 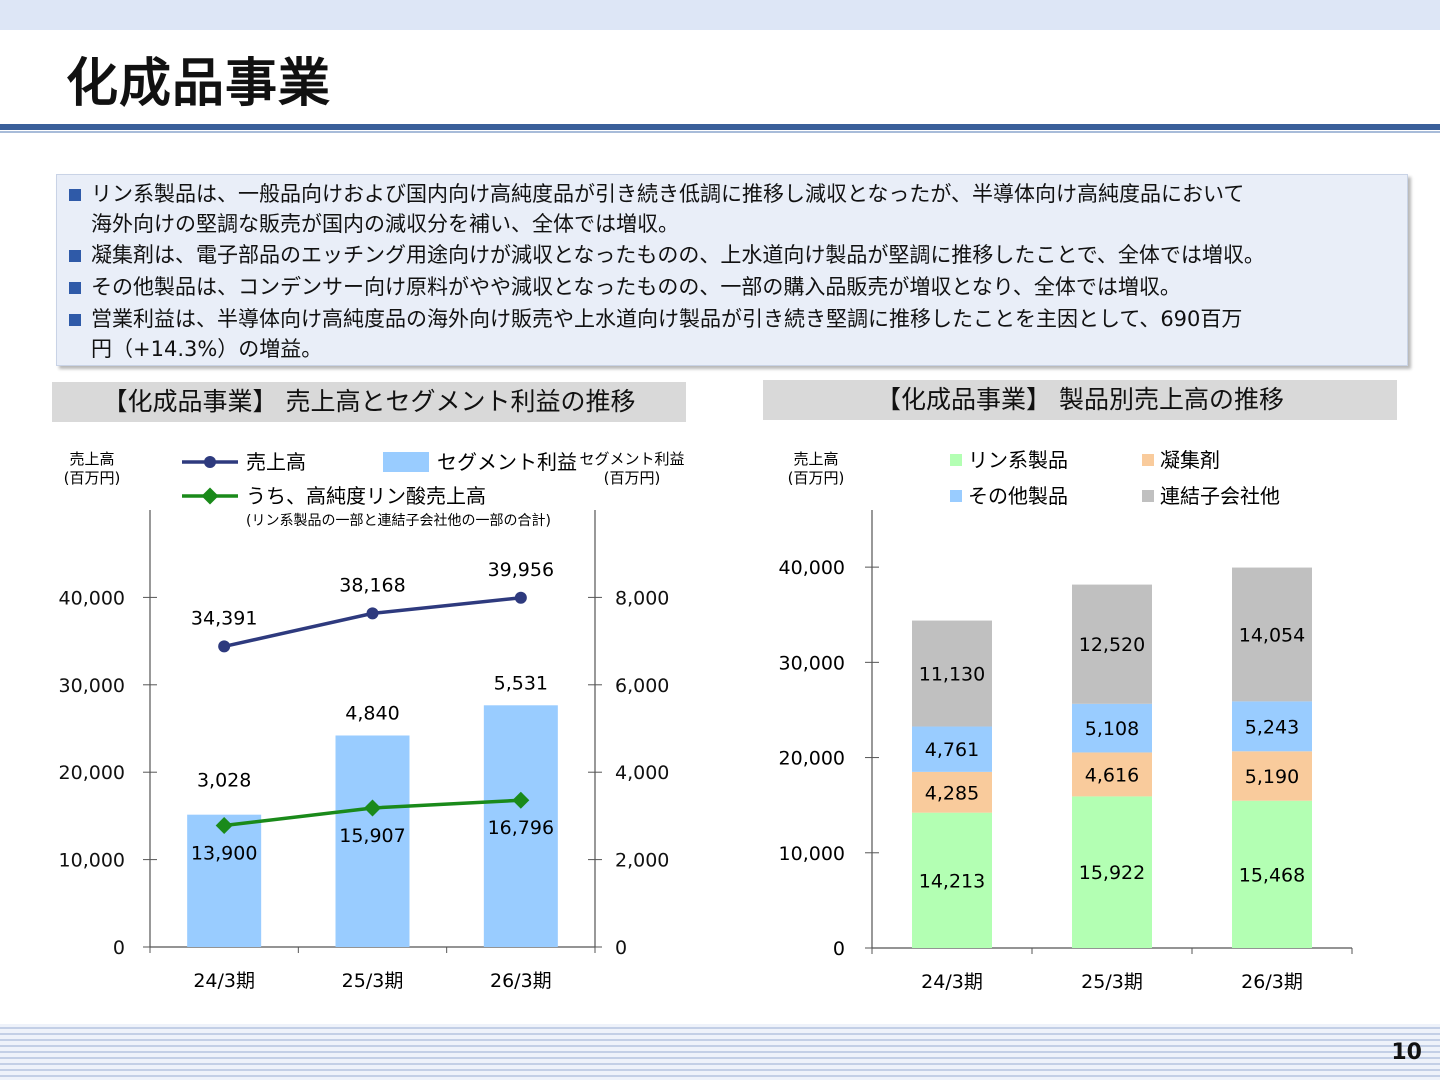 What do you see at coordinates (369, 402) in the screenshot?
I see `left-chart-header: 【化成品事業】 売上高とセグメント利益の推移` at bounding box center [369, 402].